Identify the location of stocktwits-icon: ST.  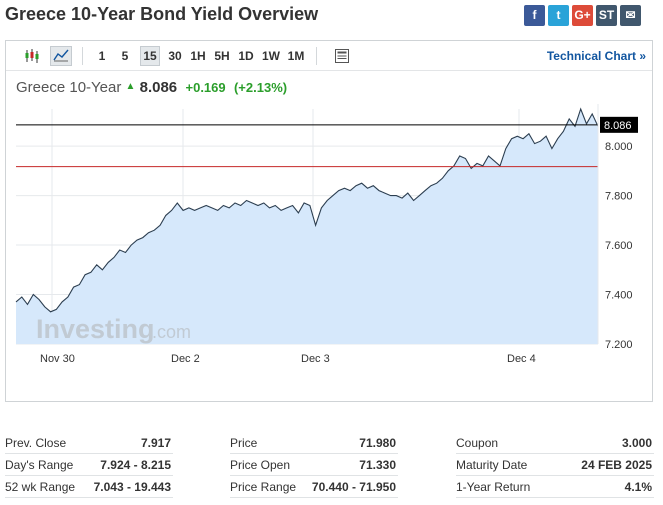
(606, 15).